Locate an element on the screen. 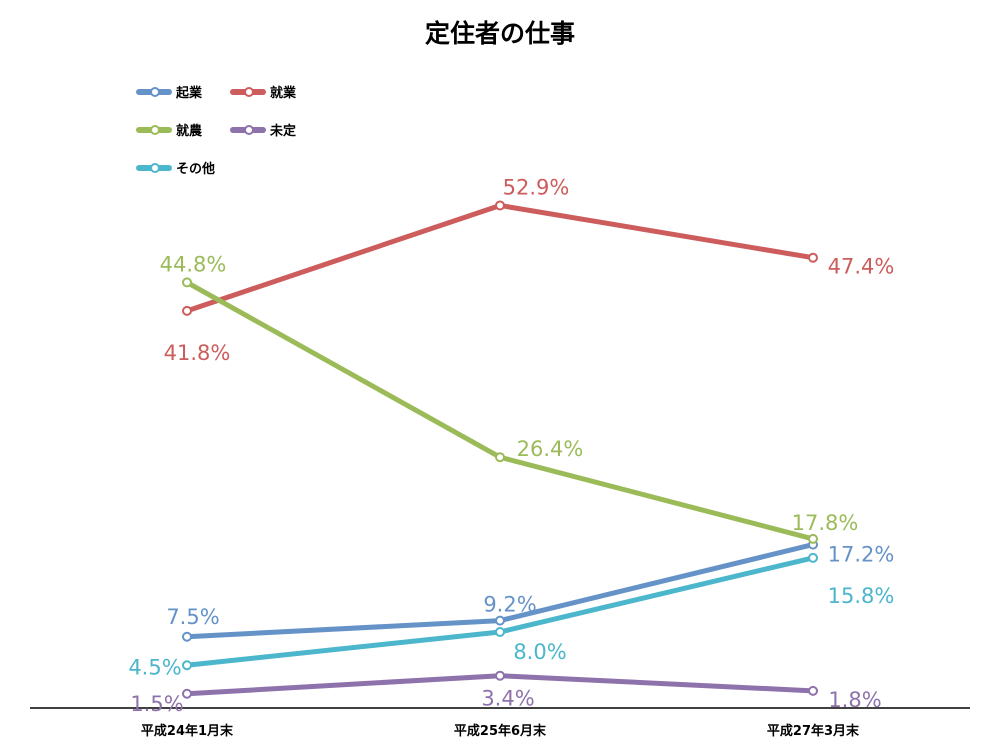  x-tick-label: 平成24年1月末 is located at coordinates (187, 731).